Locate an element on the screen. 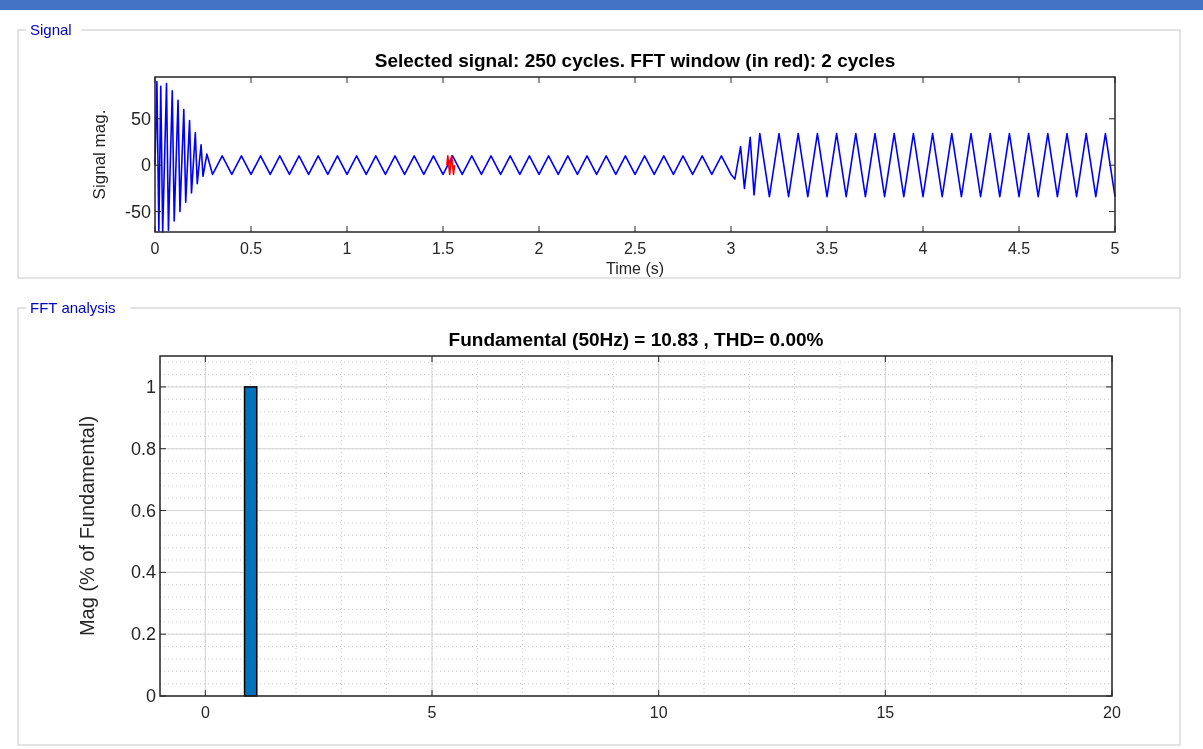  x-tick-label: 10 is located at coordinates (658, 712).